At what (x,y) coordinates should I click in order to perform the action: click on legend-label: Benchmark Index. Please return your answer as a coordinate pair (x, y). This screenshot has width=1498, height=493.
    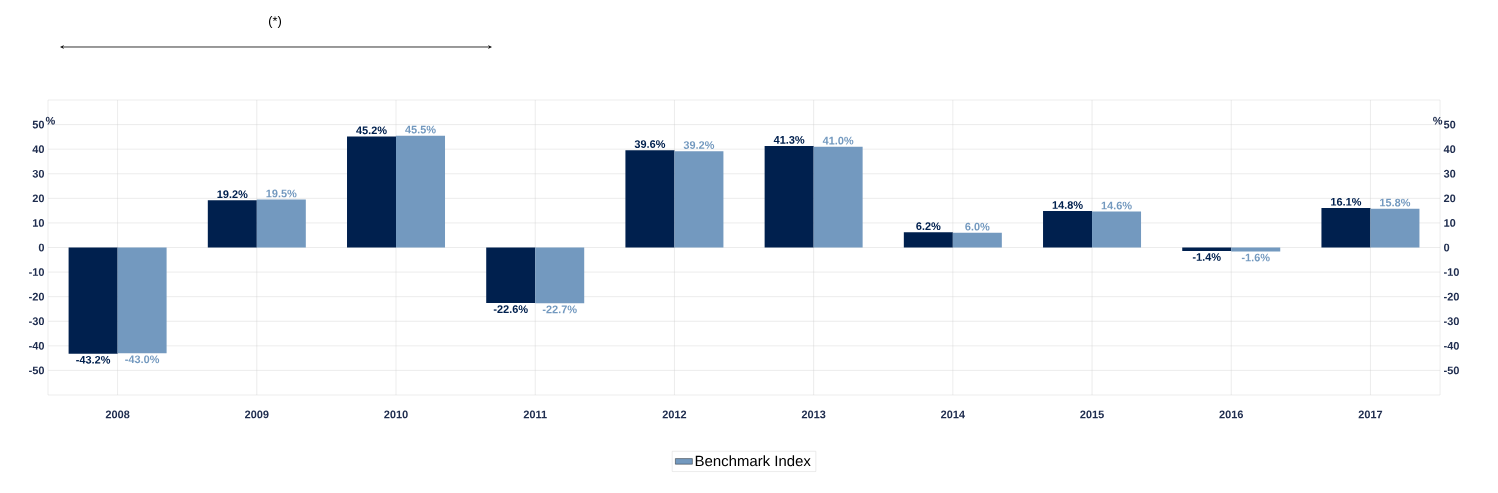
    Looking at the image, I should click on (753, 461).